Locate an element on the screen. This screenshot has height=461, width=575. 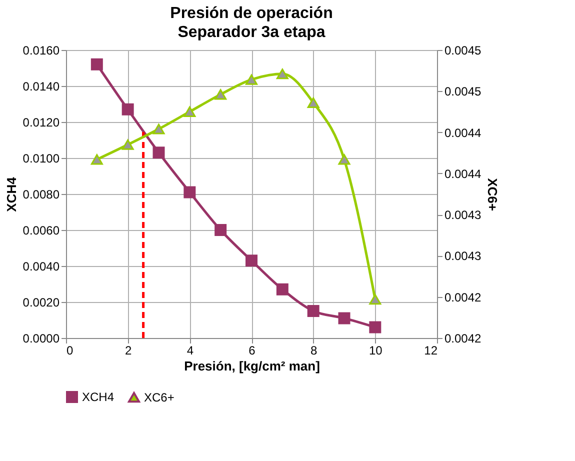
y2-axis-title: XC6+ is located at coordinates (492, 195).